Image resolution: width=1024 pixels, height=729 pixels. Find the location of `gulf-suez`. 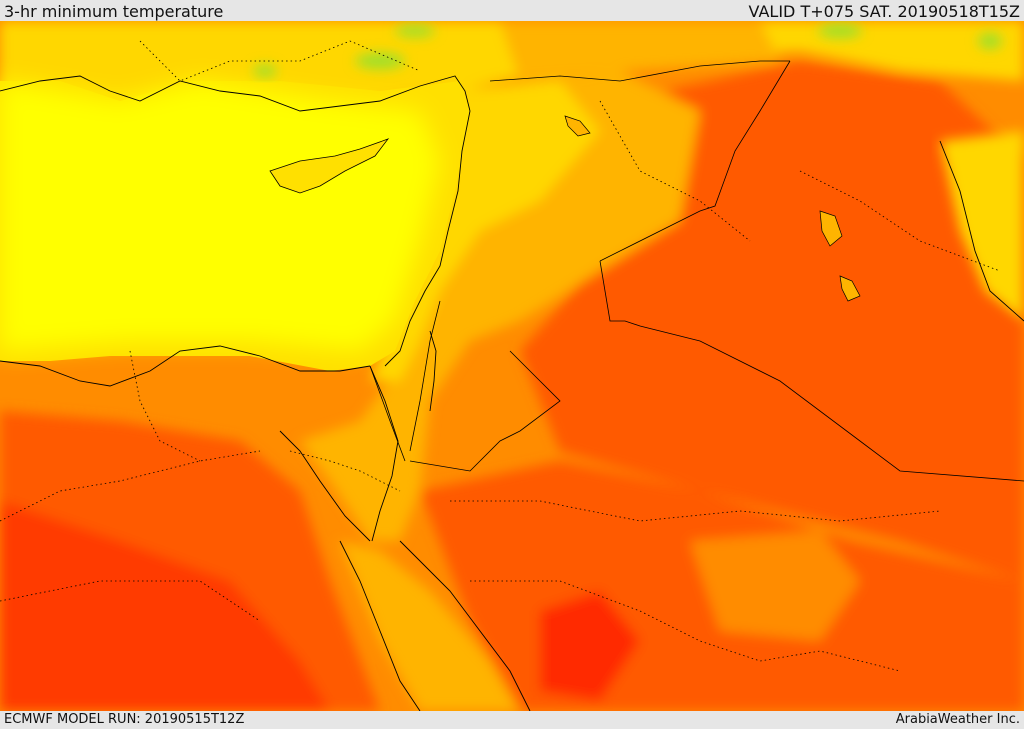

gulf-suez is located at coordinates (325, 486).